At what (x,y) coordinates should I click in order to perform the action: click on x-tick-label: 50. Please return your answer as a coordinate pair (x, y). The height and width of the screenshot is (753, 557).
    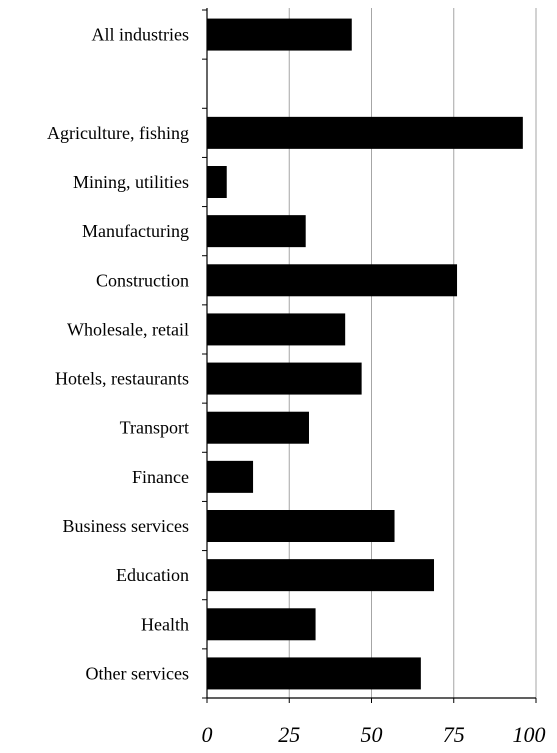
    Looking at the image, I should click on (372, 734).